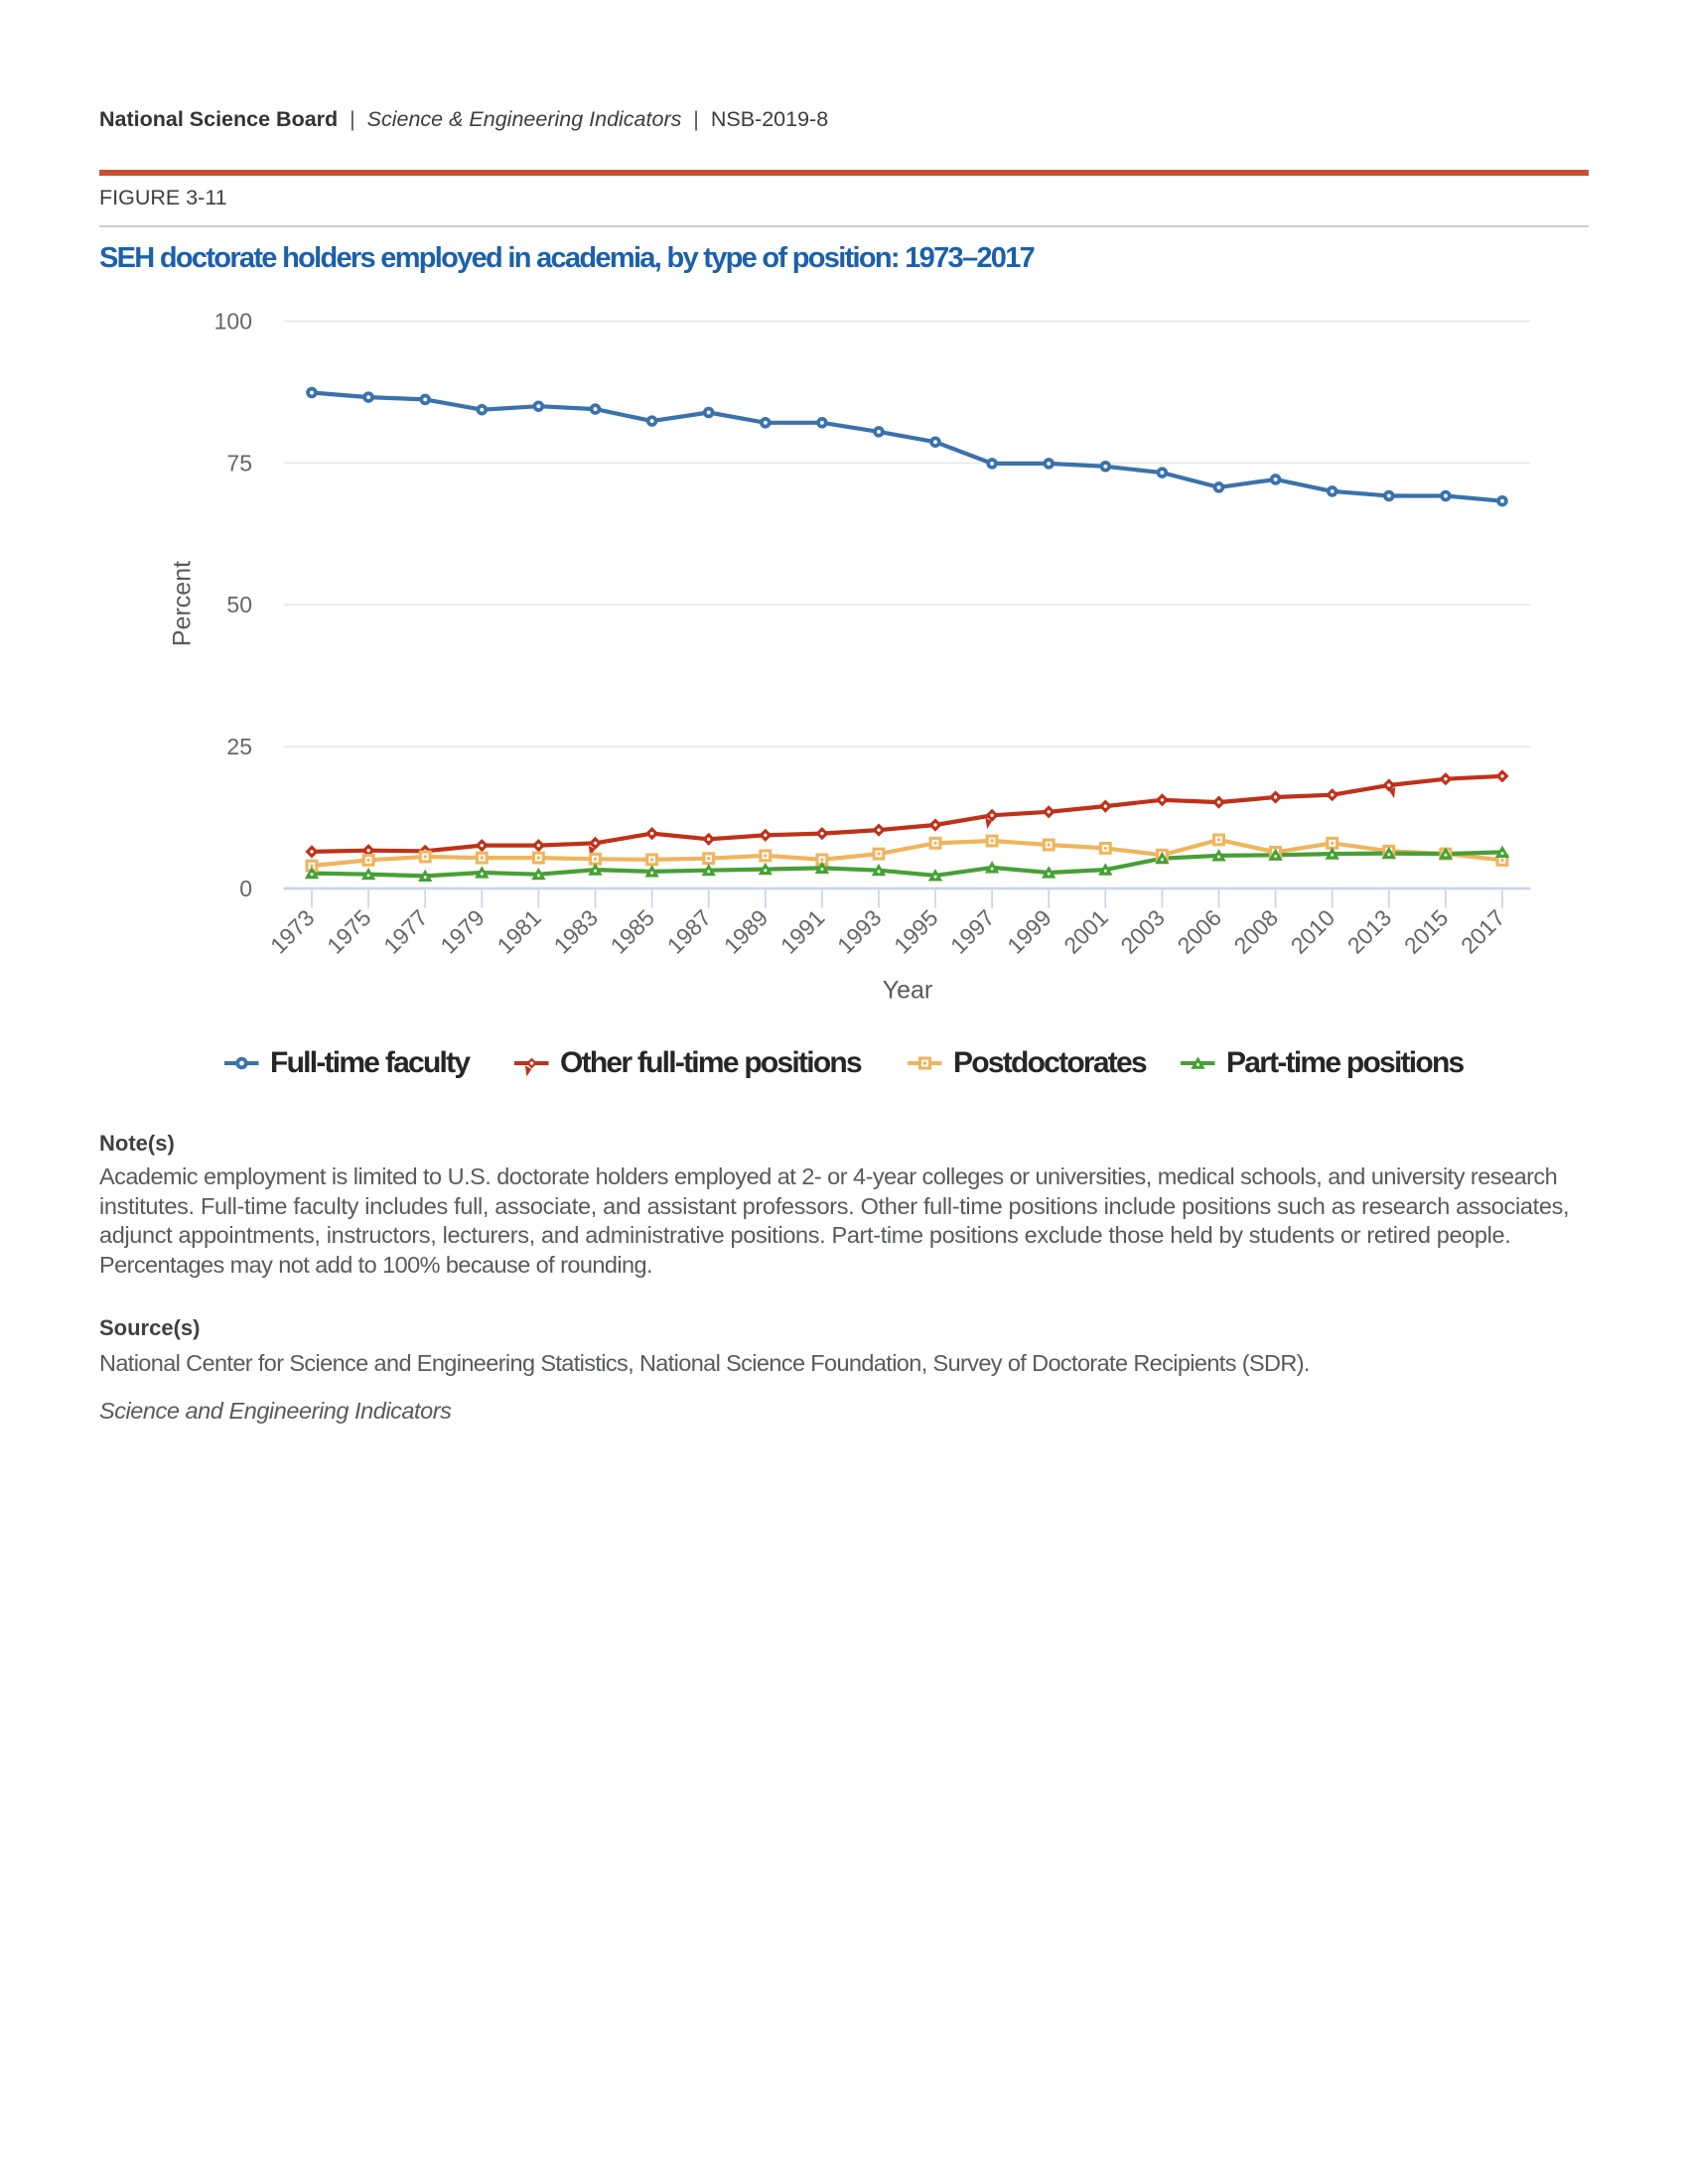 This screenshot has height=2184, width=1688. I want to click on svg-text: Year, so click(908, 991).